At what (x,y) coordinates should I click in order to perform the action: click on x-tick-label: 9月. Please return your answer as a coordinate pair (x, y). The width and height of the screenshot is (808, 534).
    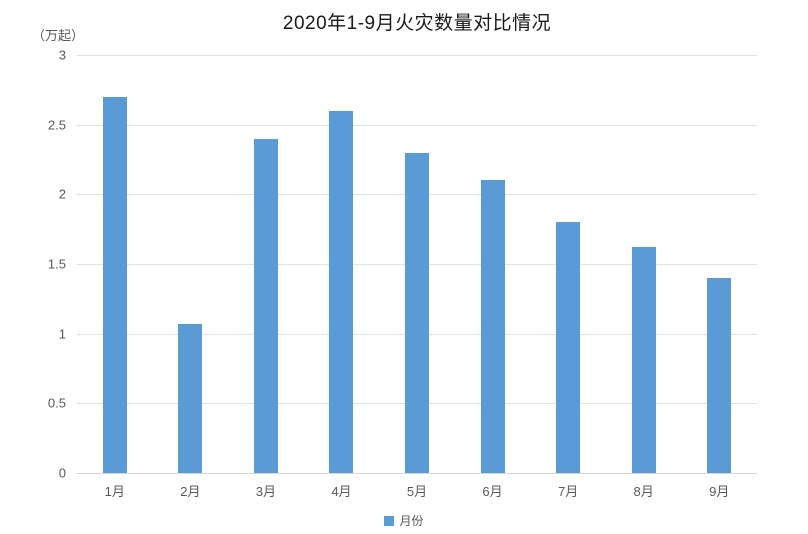
    Looking at the image, I should click on (719, 491).